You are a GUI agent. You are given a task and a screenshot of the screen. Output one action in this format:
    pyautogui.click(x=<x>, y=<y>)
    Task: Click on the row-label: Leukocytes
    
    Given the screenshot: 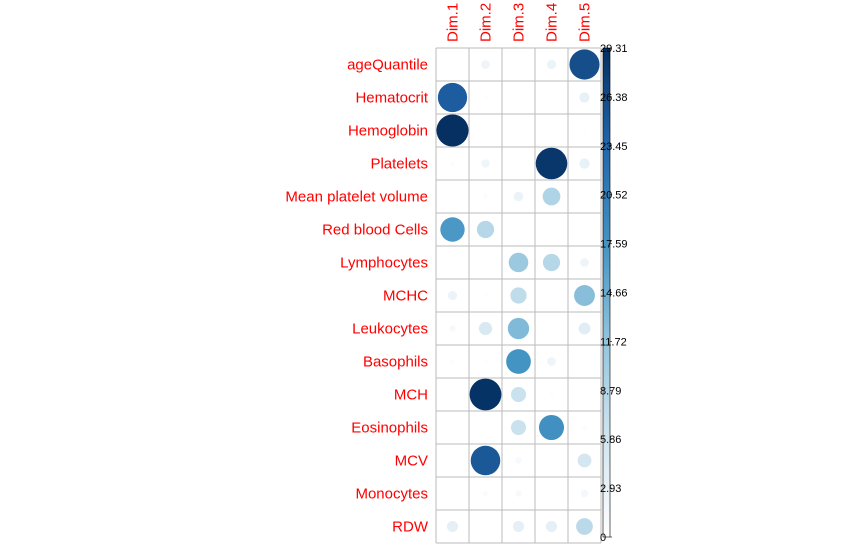 What is the action you would take?
    pyautogui.click(x=390, y=329)
    